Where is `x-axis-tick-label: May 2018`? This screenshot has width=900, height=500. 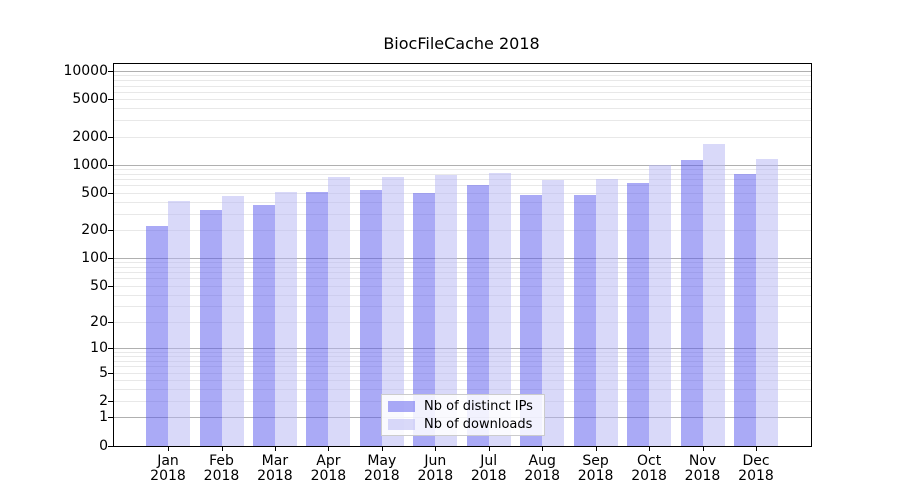
x-axis-tick-label: May 2018 is located at coordinates (381, 468).